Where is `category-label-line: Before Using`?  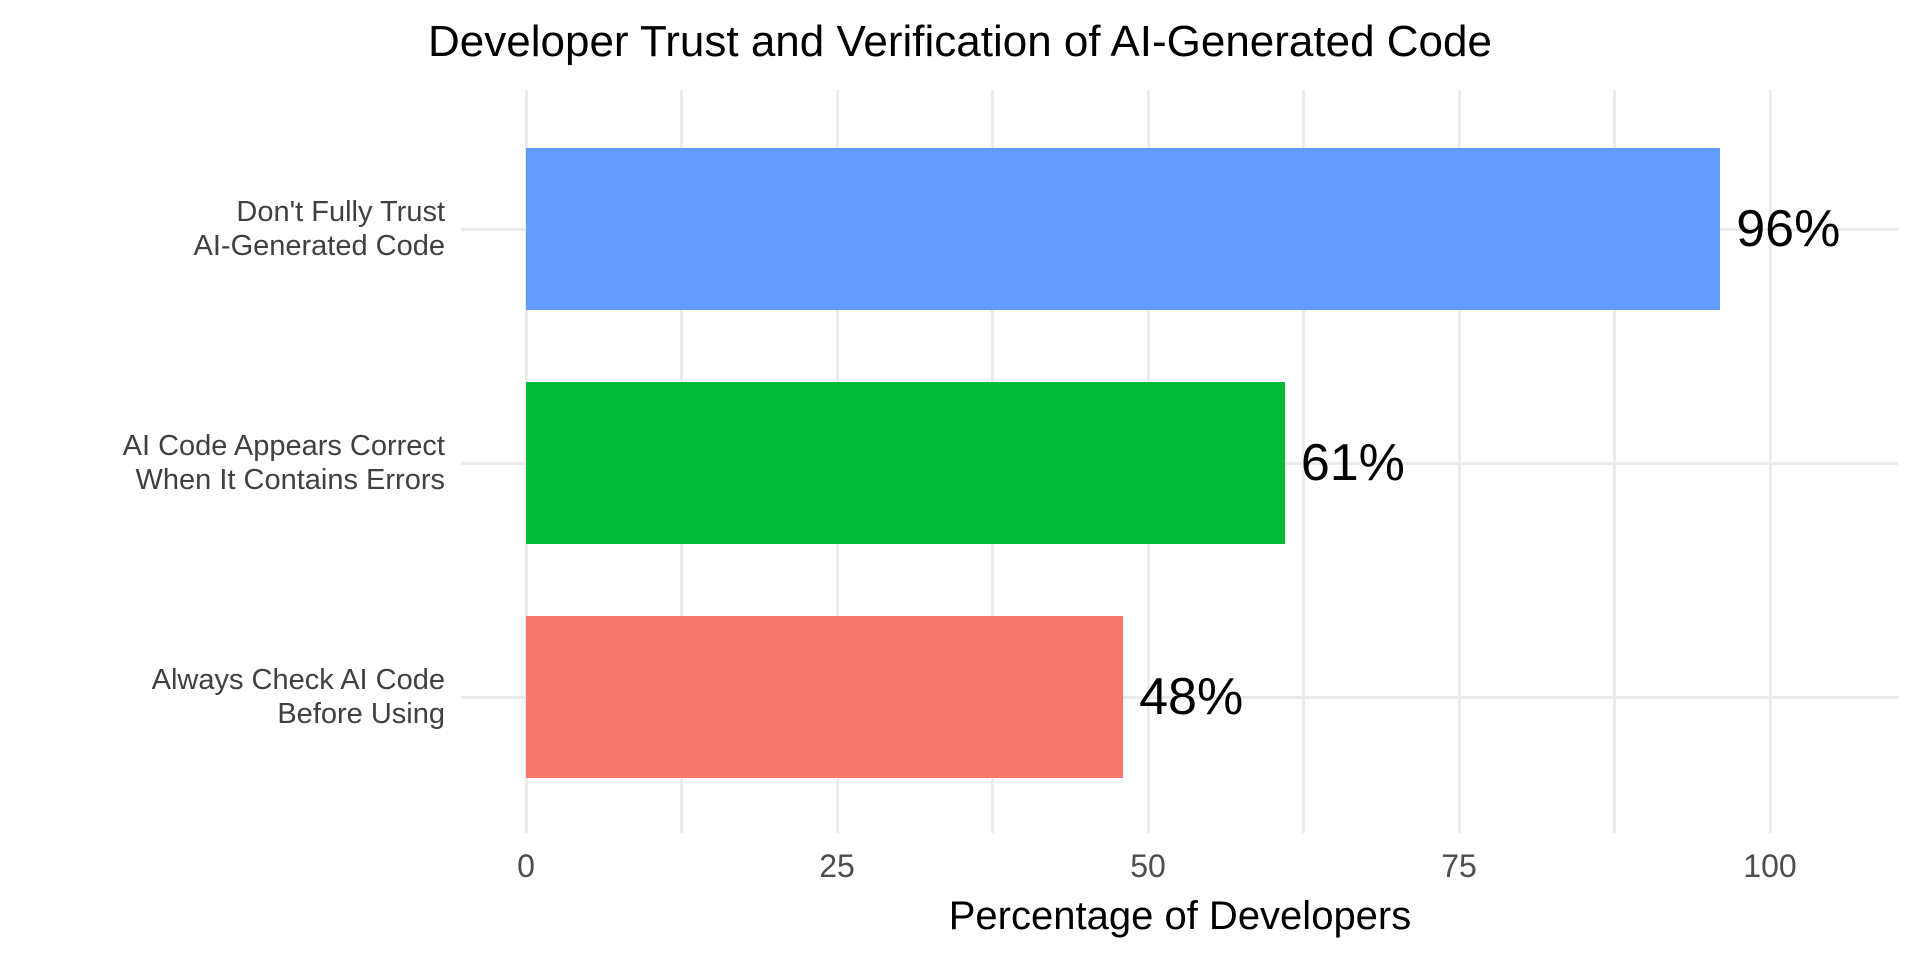 category-label-line: Before Using is located at coordinates (361, 714).